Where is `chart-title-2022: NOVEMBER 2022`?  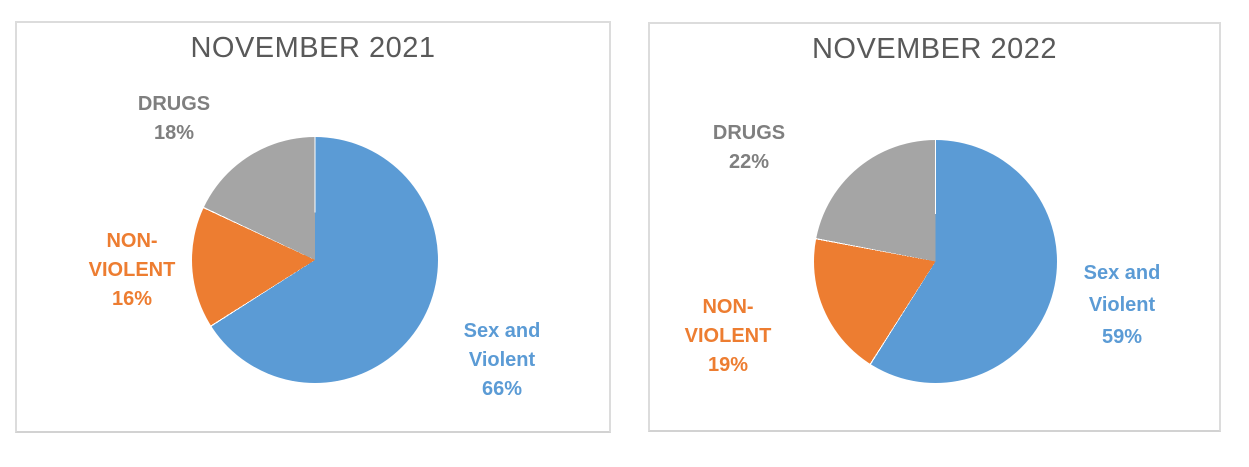
chart-title-2022: NOVEMBER 2022 is located at coordinates (934, 49).